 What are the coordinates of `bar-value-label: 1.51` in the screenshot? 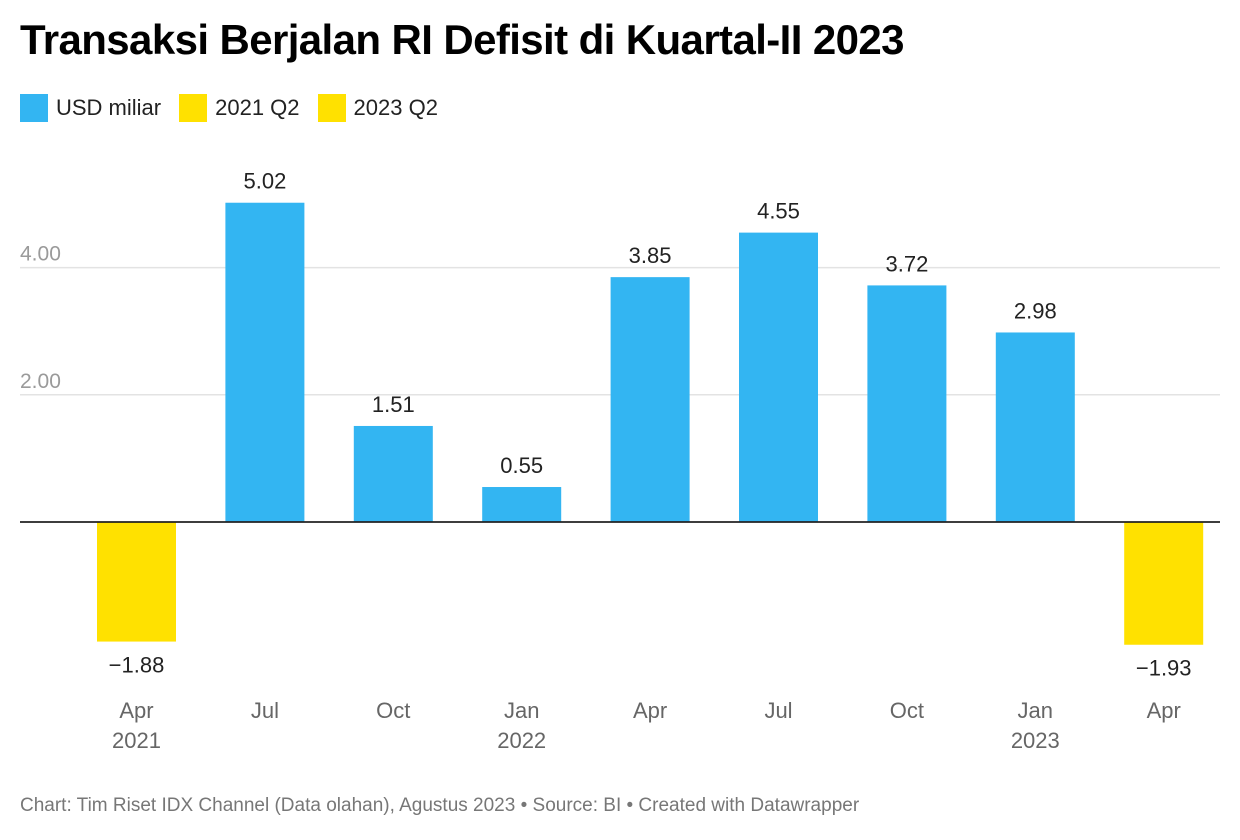 It's located at (393, 404).